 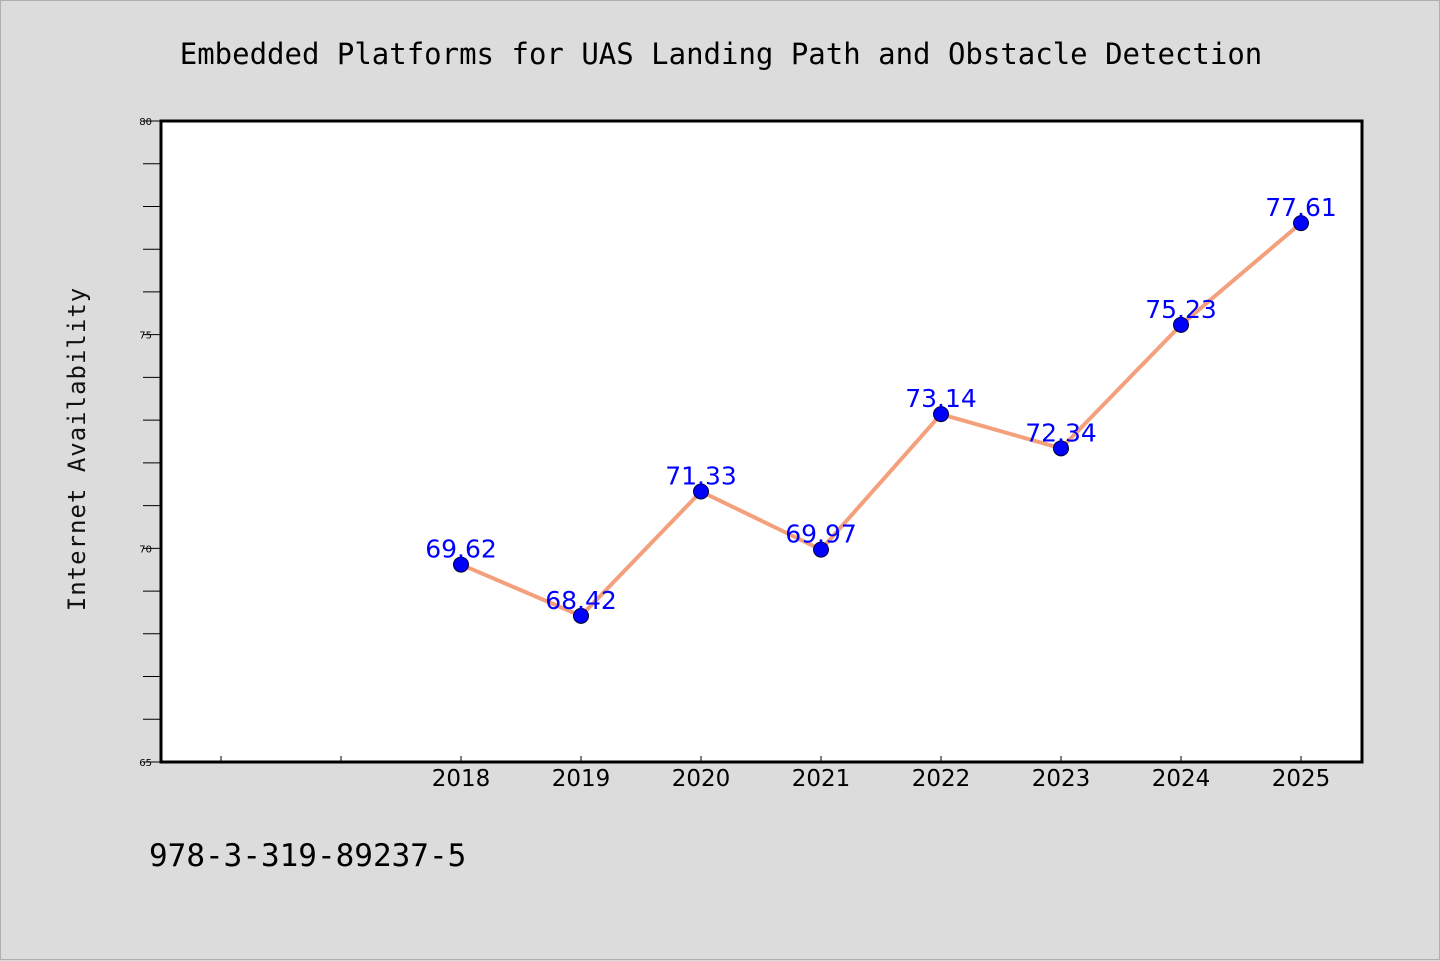 What do you see at coordinates (941, 398) in the screenshot?
I see `data-label: 73.14` at bounding box center [941, 398].